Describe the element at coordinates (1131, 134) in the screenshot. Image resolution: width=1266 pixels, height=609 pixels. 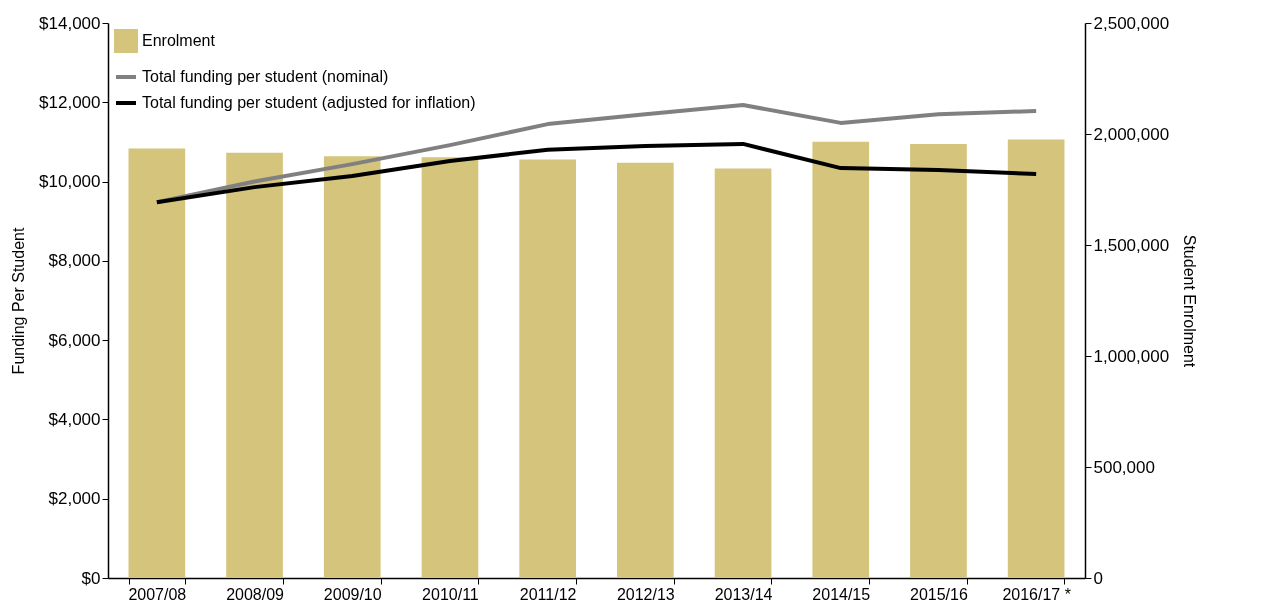
I see `y2-tick-label: 2,000,000` at that location.